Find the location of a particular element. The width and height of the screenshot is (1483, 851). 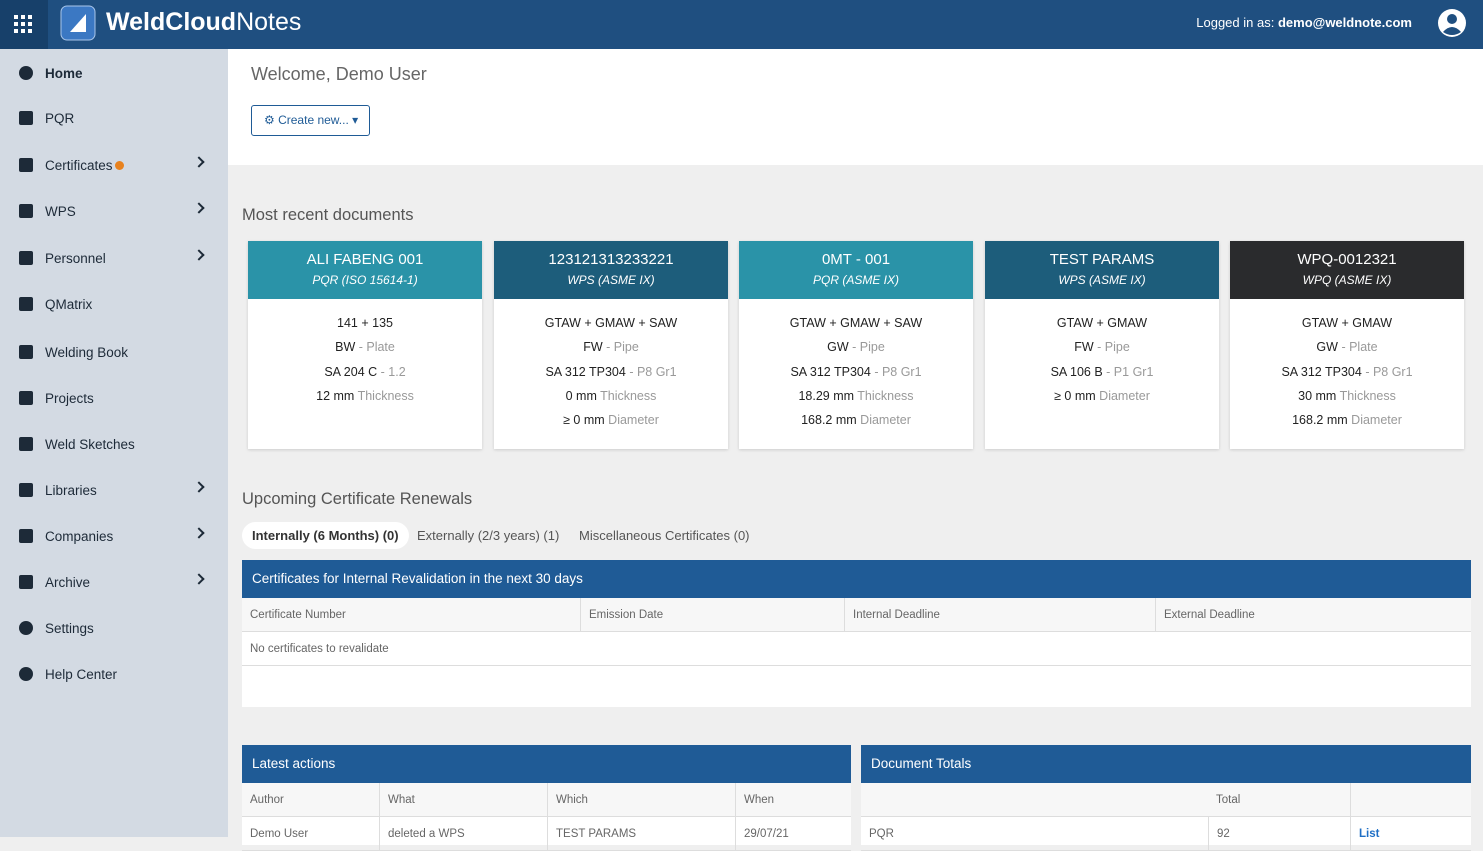

user-email: demo@weldnote.com is located at coordinates (1344, 22).